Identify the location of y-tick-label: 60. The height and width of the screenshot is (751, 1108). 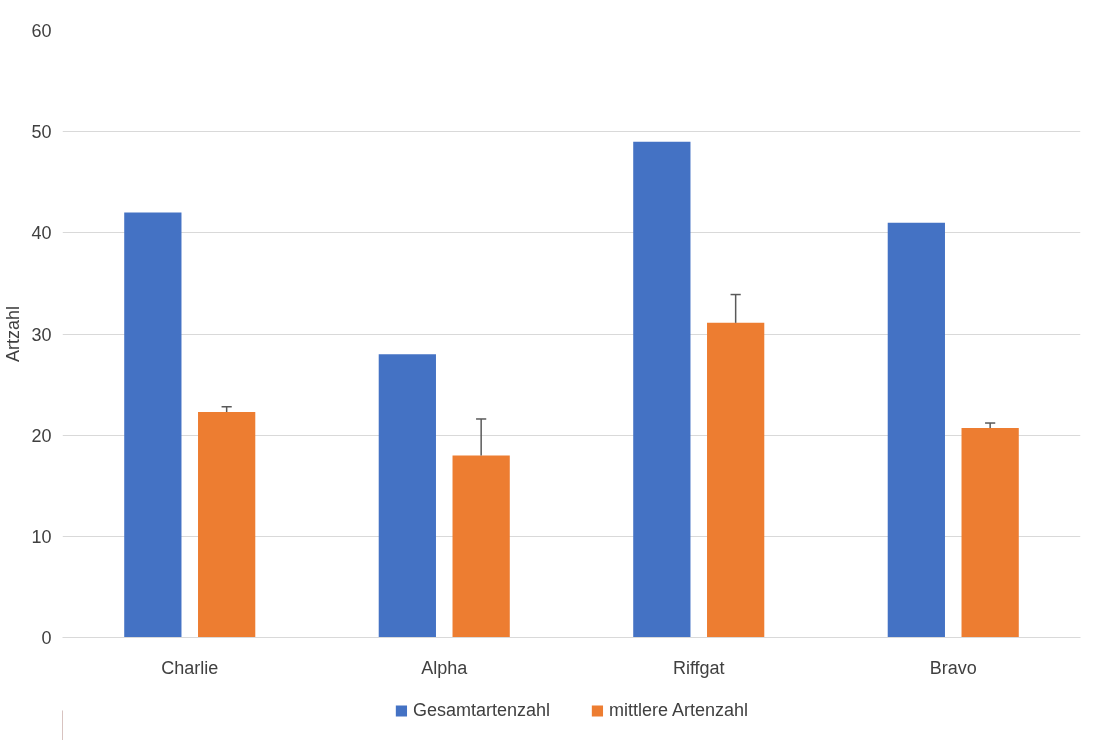
(41, 31).